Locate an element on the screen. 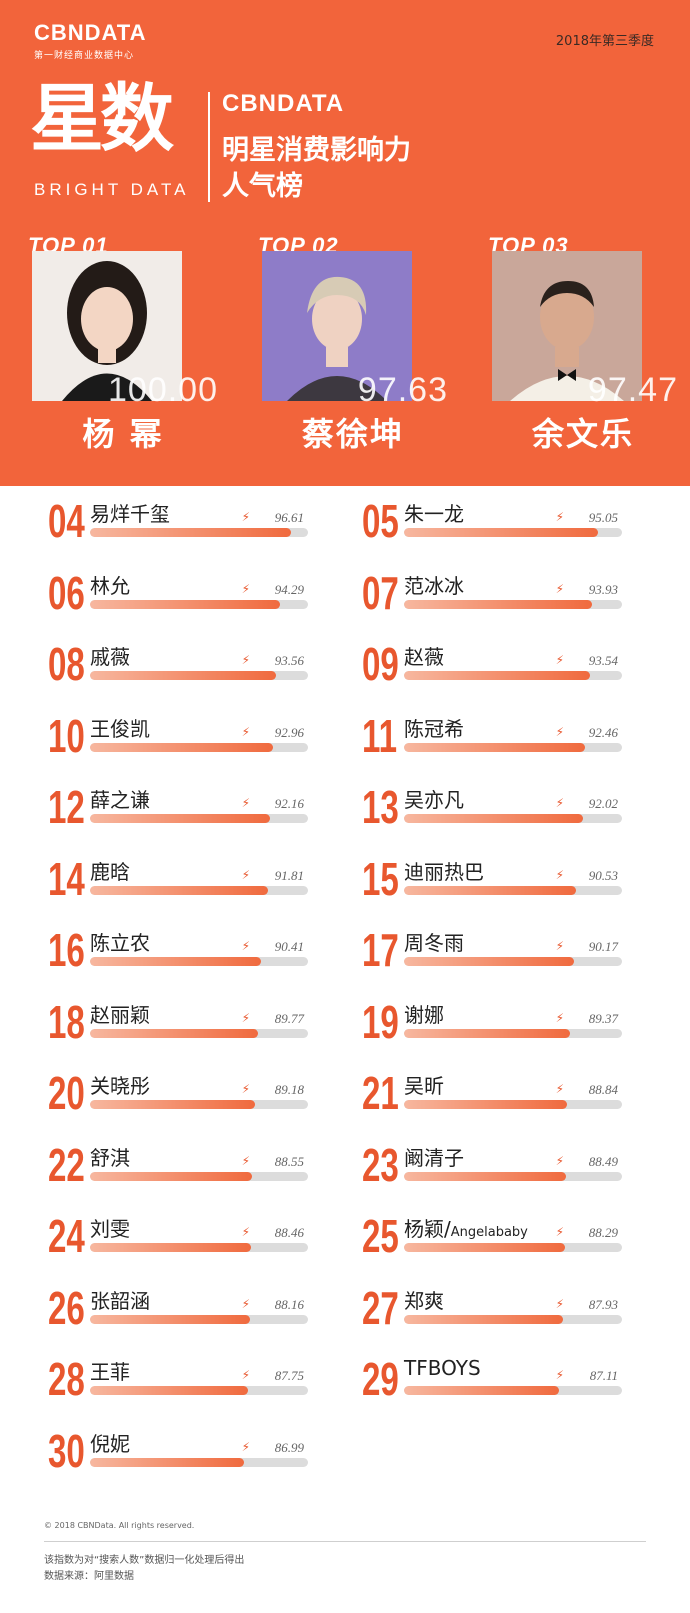 The width and height of the screenshot is (690, 1613). rank-number: 25 is located at coordinates (380, 1236).